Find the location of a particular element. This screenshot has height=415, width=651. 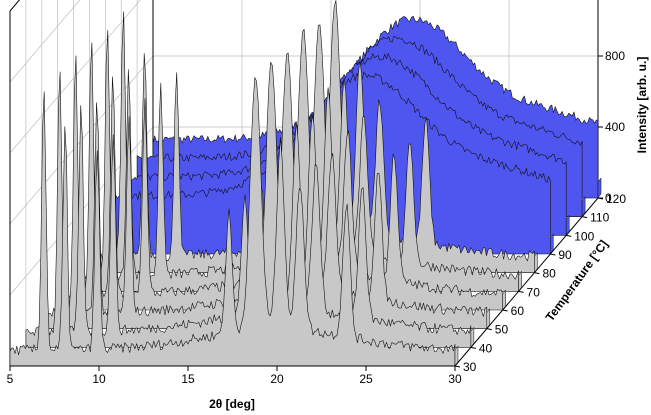

temperature-tick-label: 80 is located at coordinates (549, 274).